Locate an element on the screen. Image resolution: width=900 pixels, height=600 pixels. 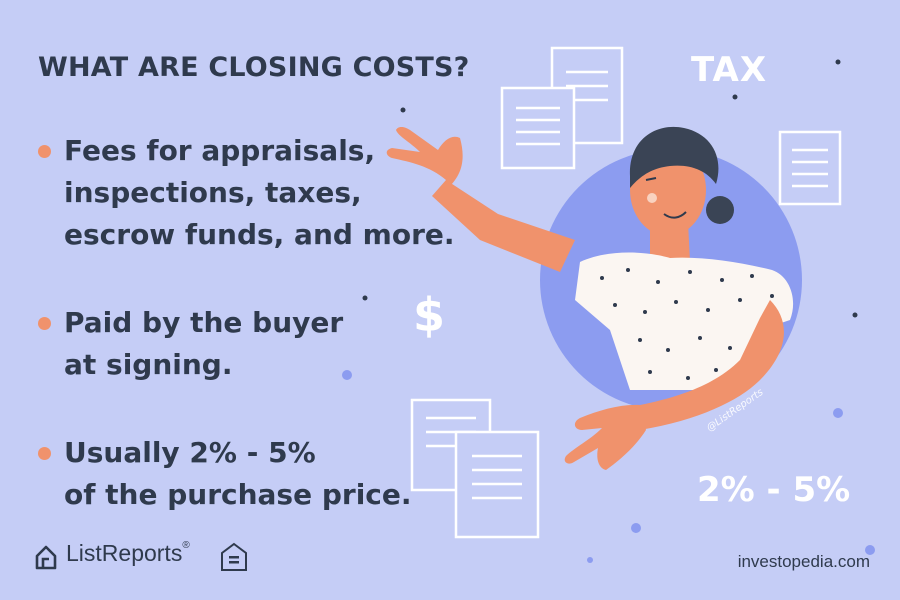
registered-mark: ® is located at coordinates (186, 545).